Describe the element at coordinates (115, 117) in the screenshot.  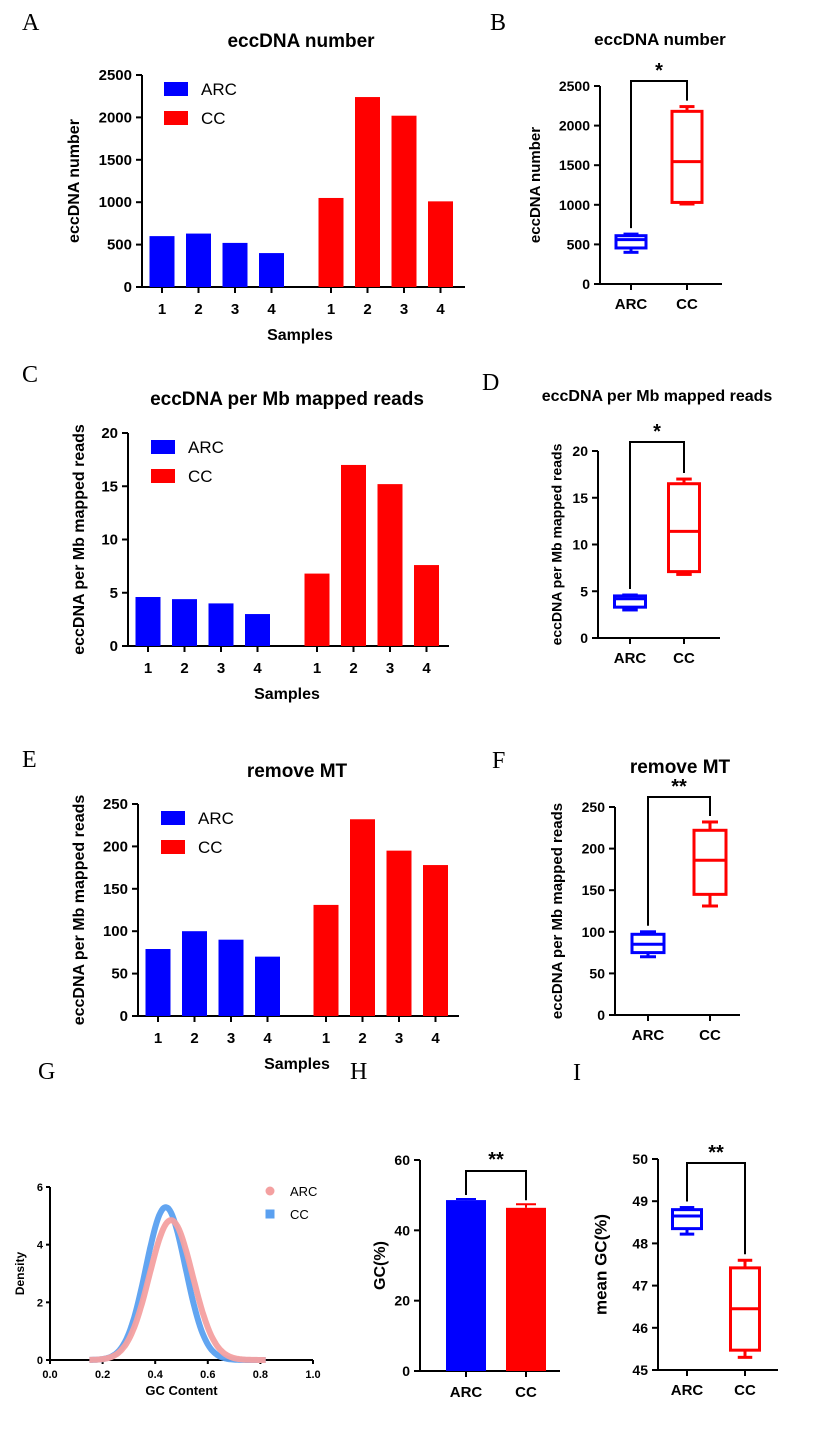
I see `panel-a-y-tick-label: 2000` at that location.